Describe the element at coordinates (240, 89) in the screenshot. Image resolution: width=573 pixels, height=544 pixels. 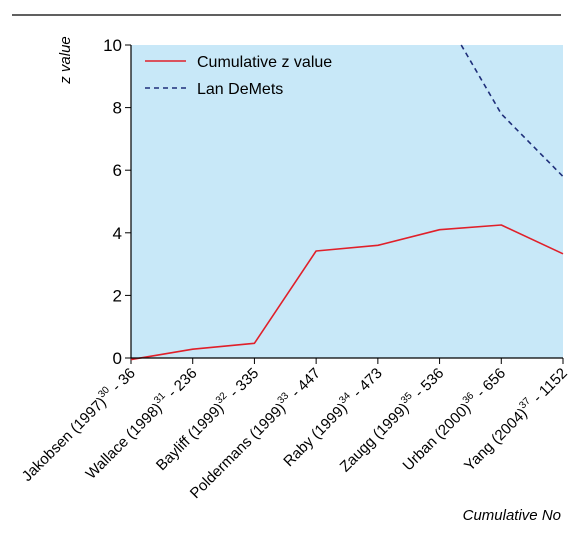
I see `legend-label: Lan DeMets` at that location.